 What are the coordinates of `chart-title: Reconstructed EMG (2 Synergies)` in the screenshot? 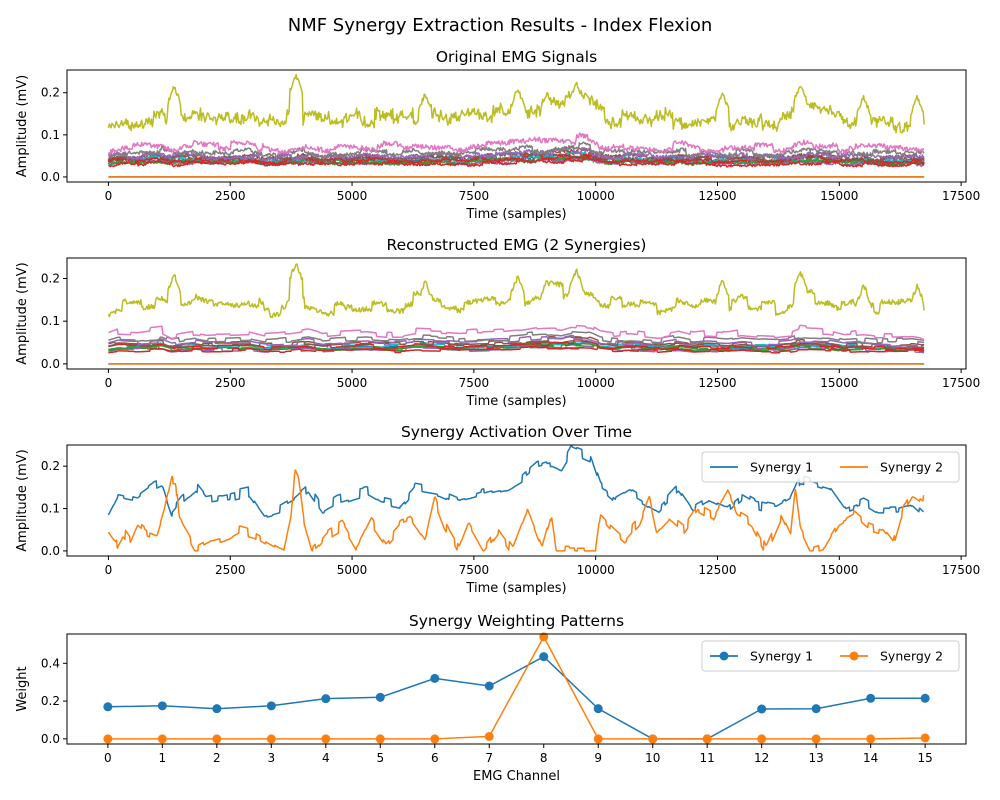 It's located at (517, 245).